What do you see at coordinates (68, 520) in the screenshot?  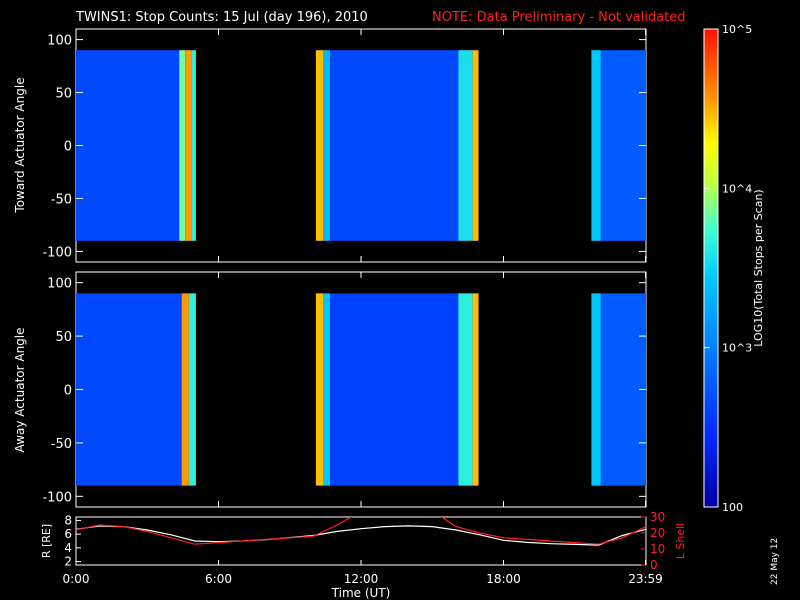 I see `orbit-ytick-label-left: 8` at bounding box center [68, 520].